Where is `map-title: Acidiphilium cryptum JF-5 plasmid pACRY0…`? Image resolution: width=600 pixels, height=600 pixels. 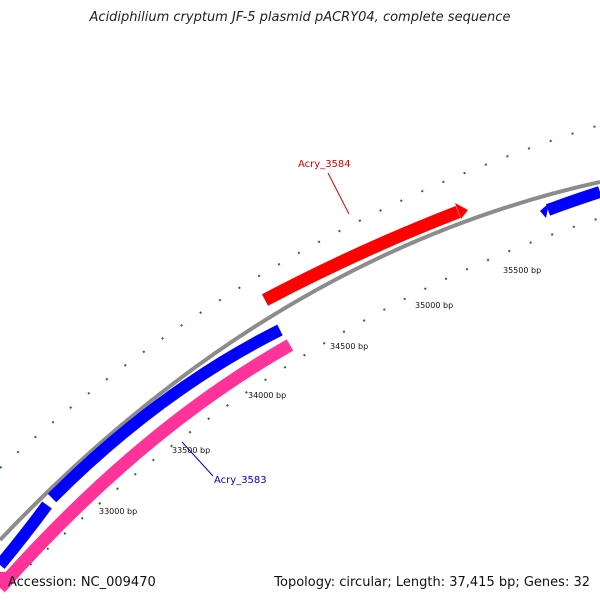 map-title: Acidiphilium cryptum JF-5 plasmid pACRY0… is located at coordinates (300, 17).